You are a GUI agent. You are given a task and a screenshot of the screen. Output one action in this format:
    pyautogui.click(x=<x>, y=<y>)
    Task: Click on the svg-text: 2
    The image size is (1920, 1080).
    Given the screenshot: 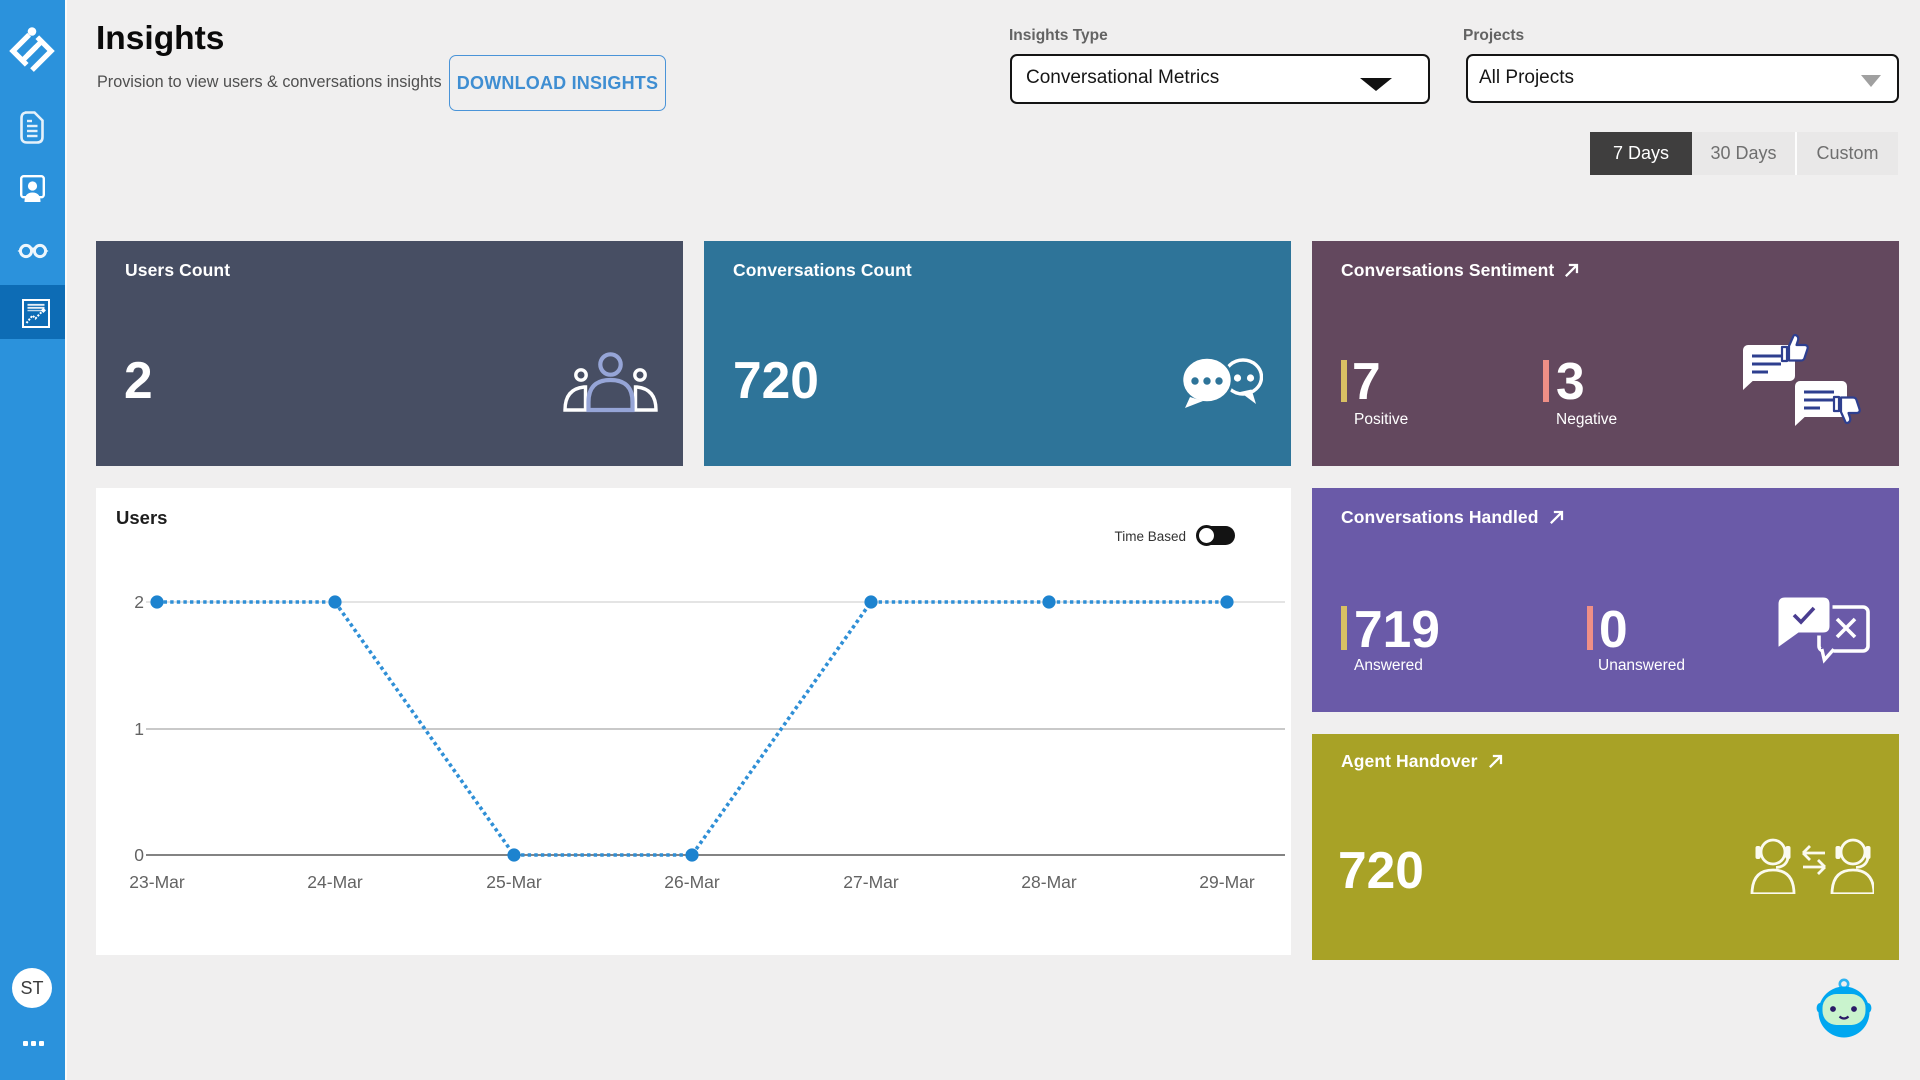 What is the action you would take?
    pyautogui.click(x=139, y=602)
    